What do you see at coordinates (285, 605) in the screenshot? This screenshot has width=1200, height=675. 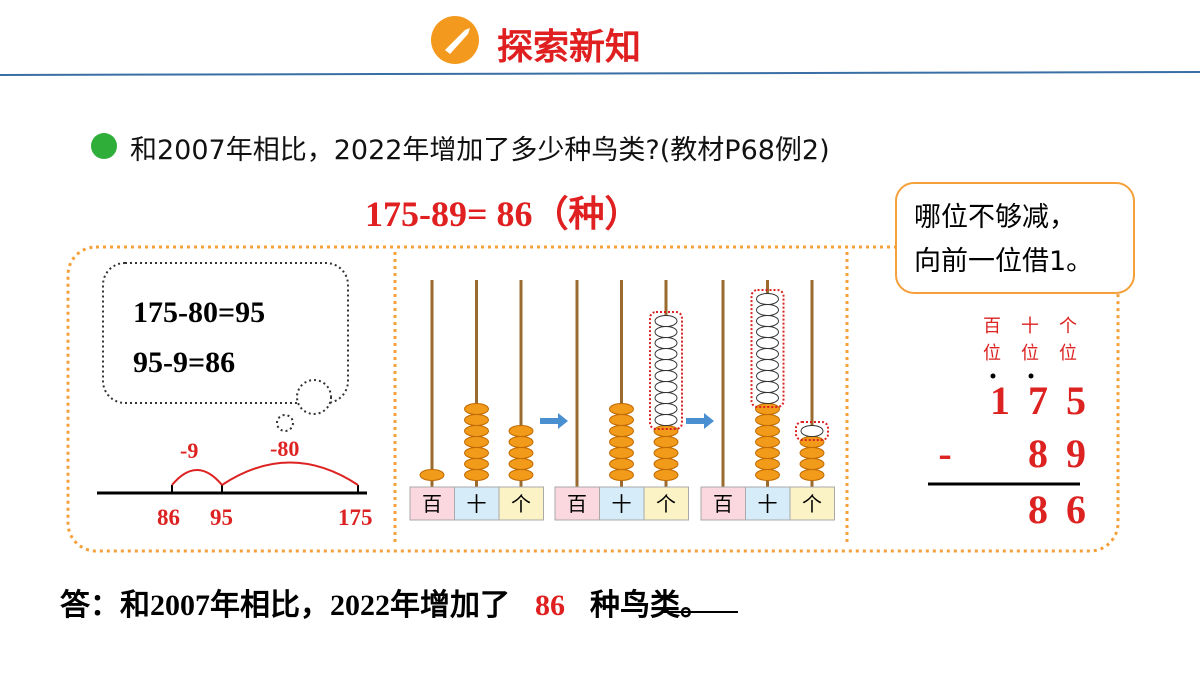 I see `answer-text: 答：和2007年相比，2022年增加了` at bounding box center [285, 605].